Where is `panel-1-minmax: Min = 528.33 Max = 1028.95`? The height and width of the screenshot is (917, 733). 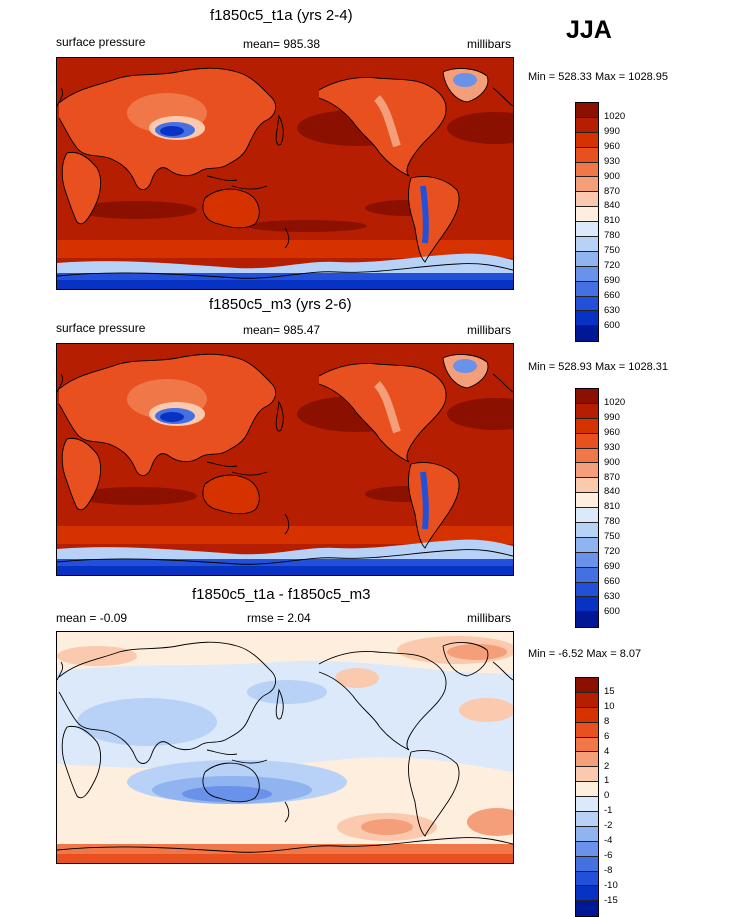
panel-1-minmax: Min = 528.33 Max = 1028.95 is located at coordinates (598, 77).